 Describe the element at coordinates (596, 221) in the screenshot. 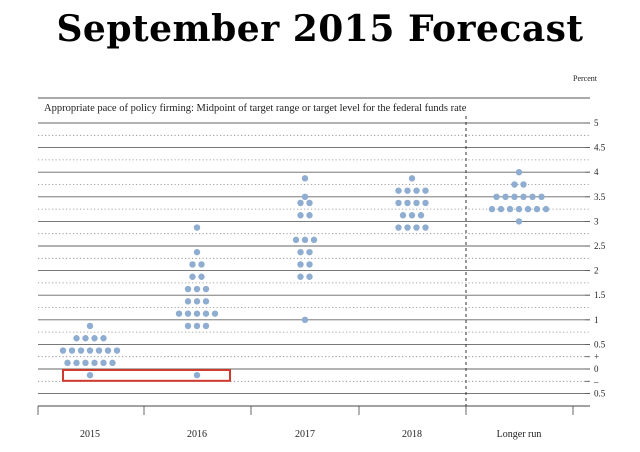

I see `y-tick-label: 3` at that location.